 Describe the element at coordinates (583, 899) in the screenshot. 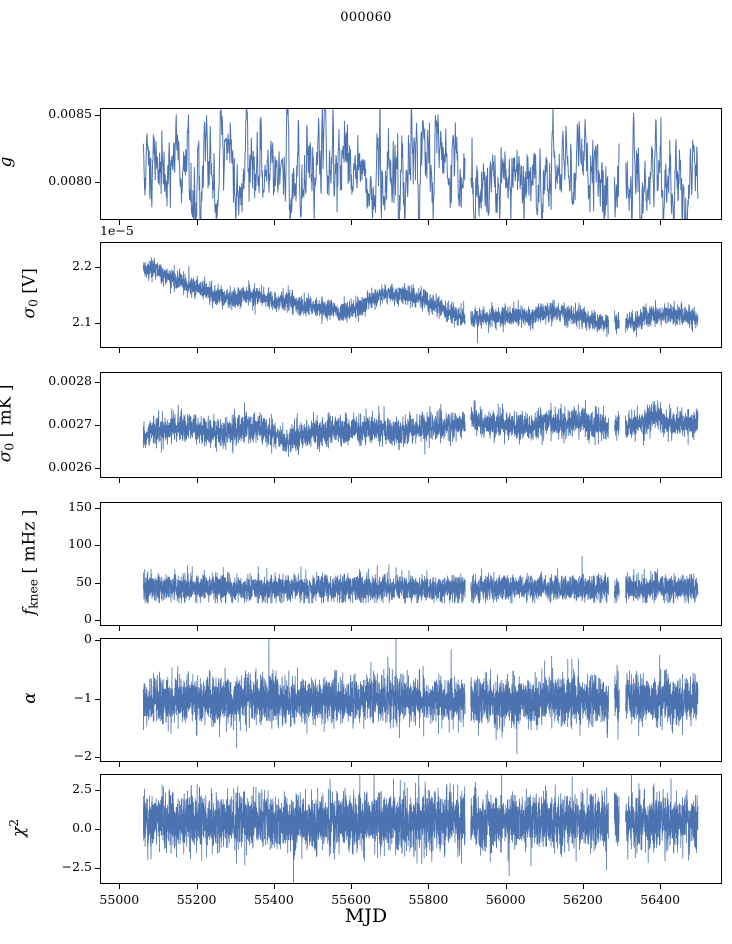

I see `xtick-label: 56200` at that location.